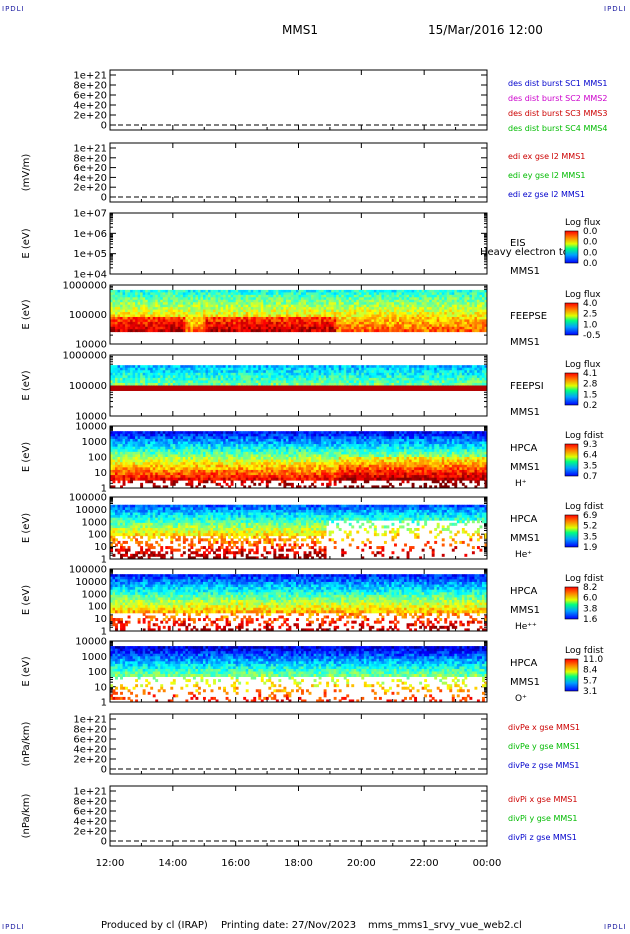  What do you see at coordinates (90, 158) in the screenshot?
I see `y-tick-label: 8e+20` at bounding box center [90, 158].